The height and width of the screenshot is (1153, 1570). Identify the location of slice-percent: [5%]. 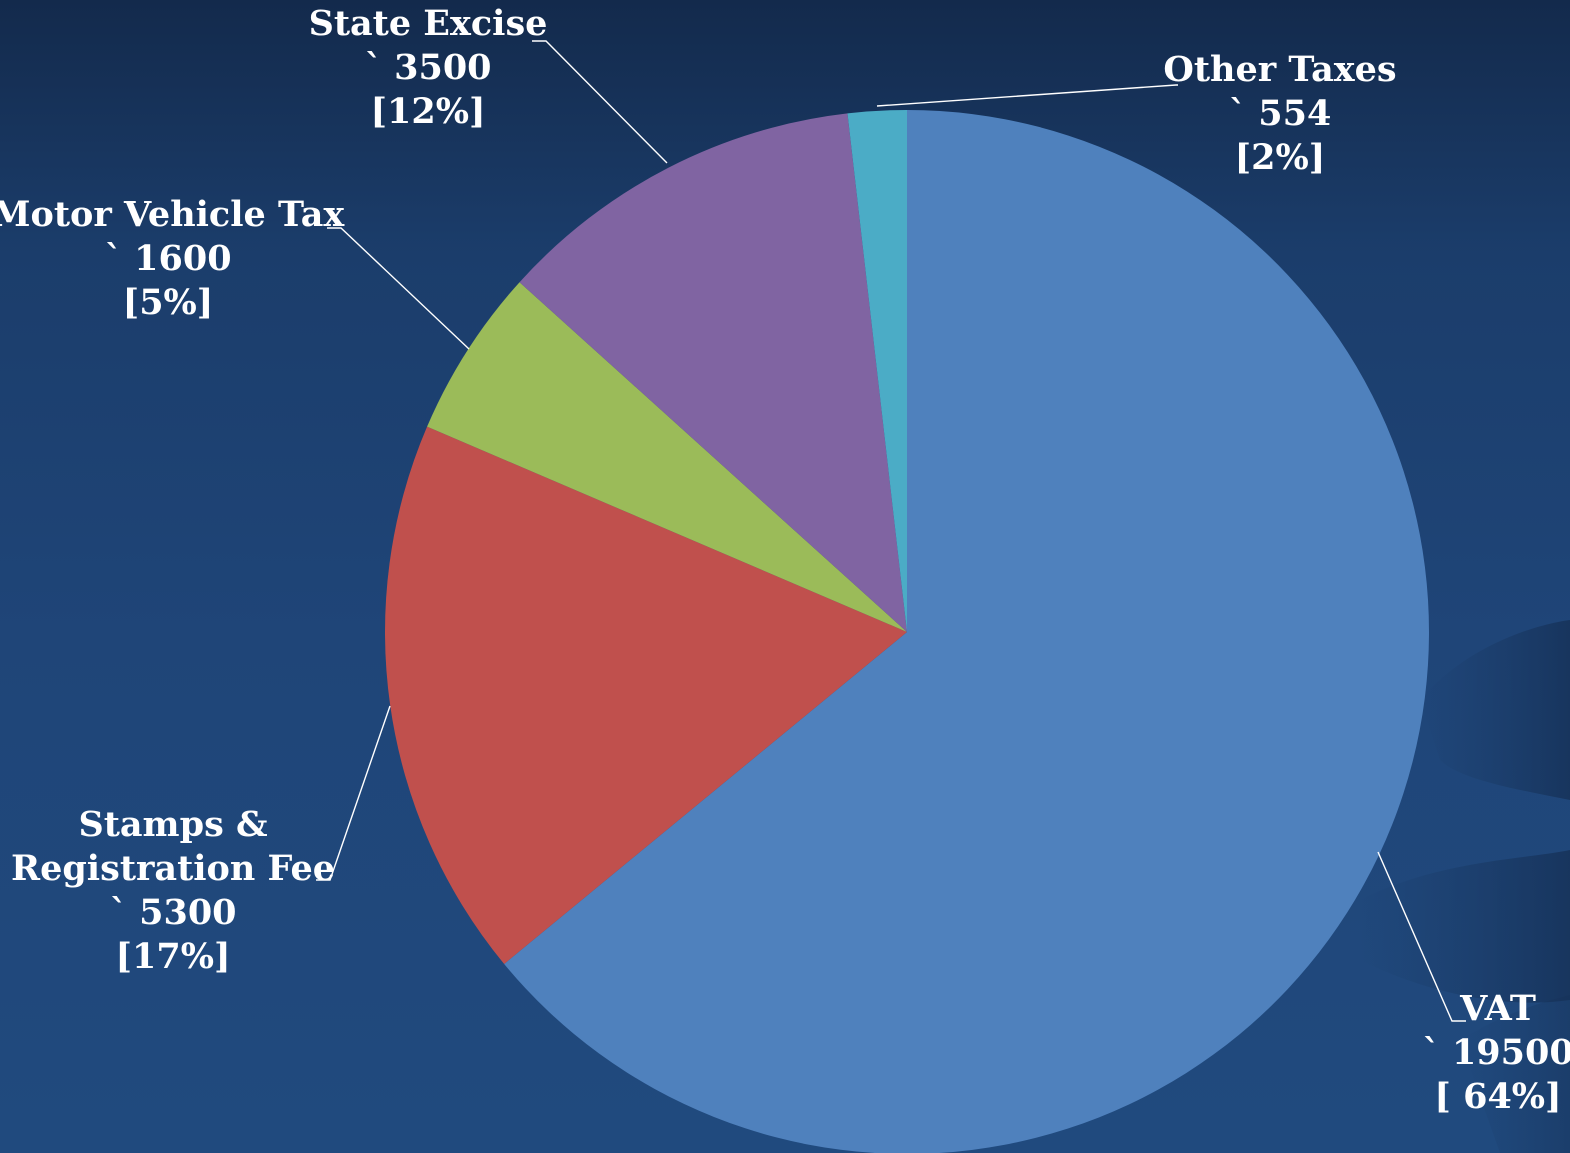
(168, 302).